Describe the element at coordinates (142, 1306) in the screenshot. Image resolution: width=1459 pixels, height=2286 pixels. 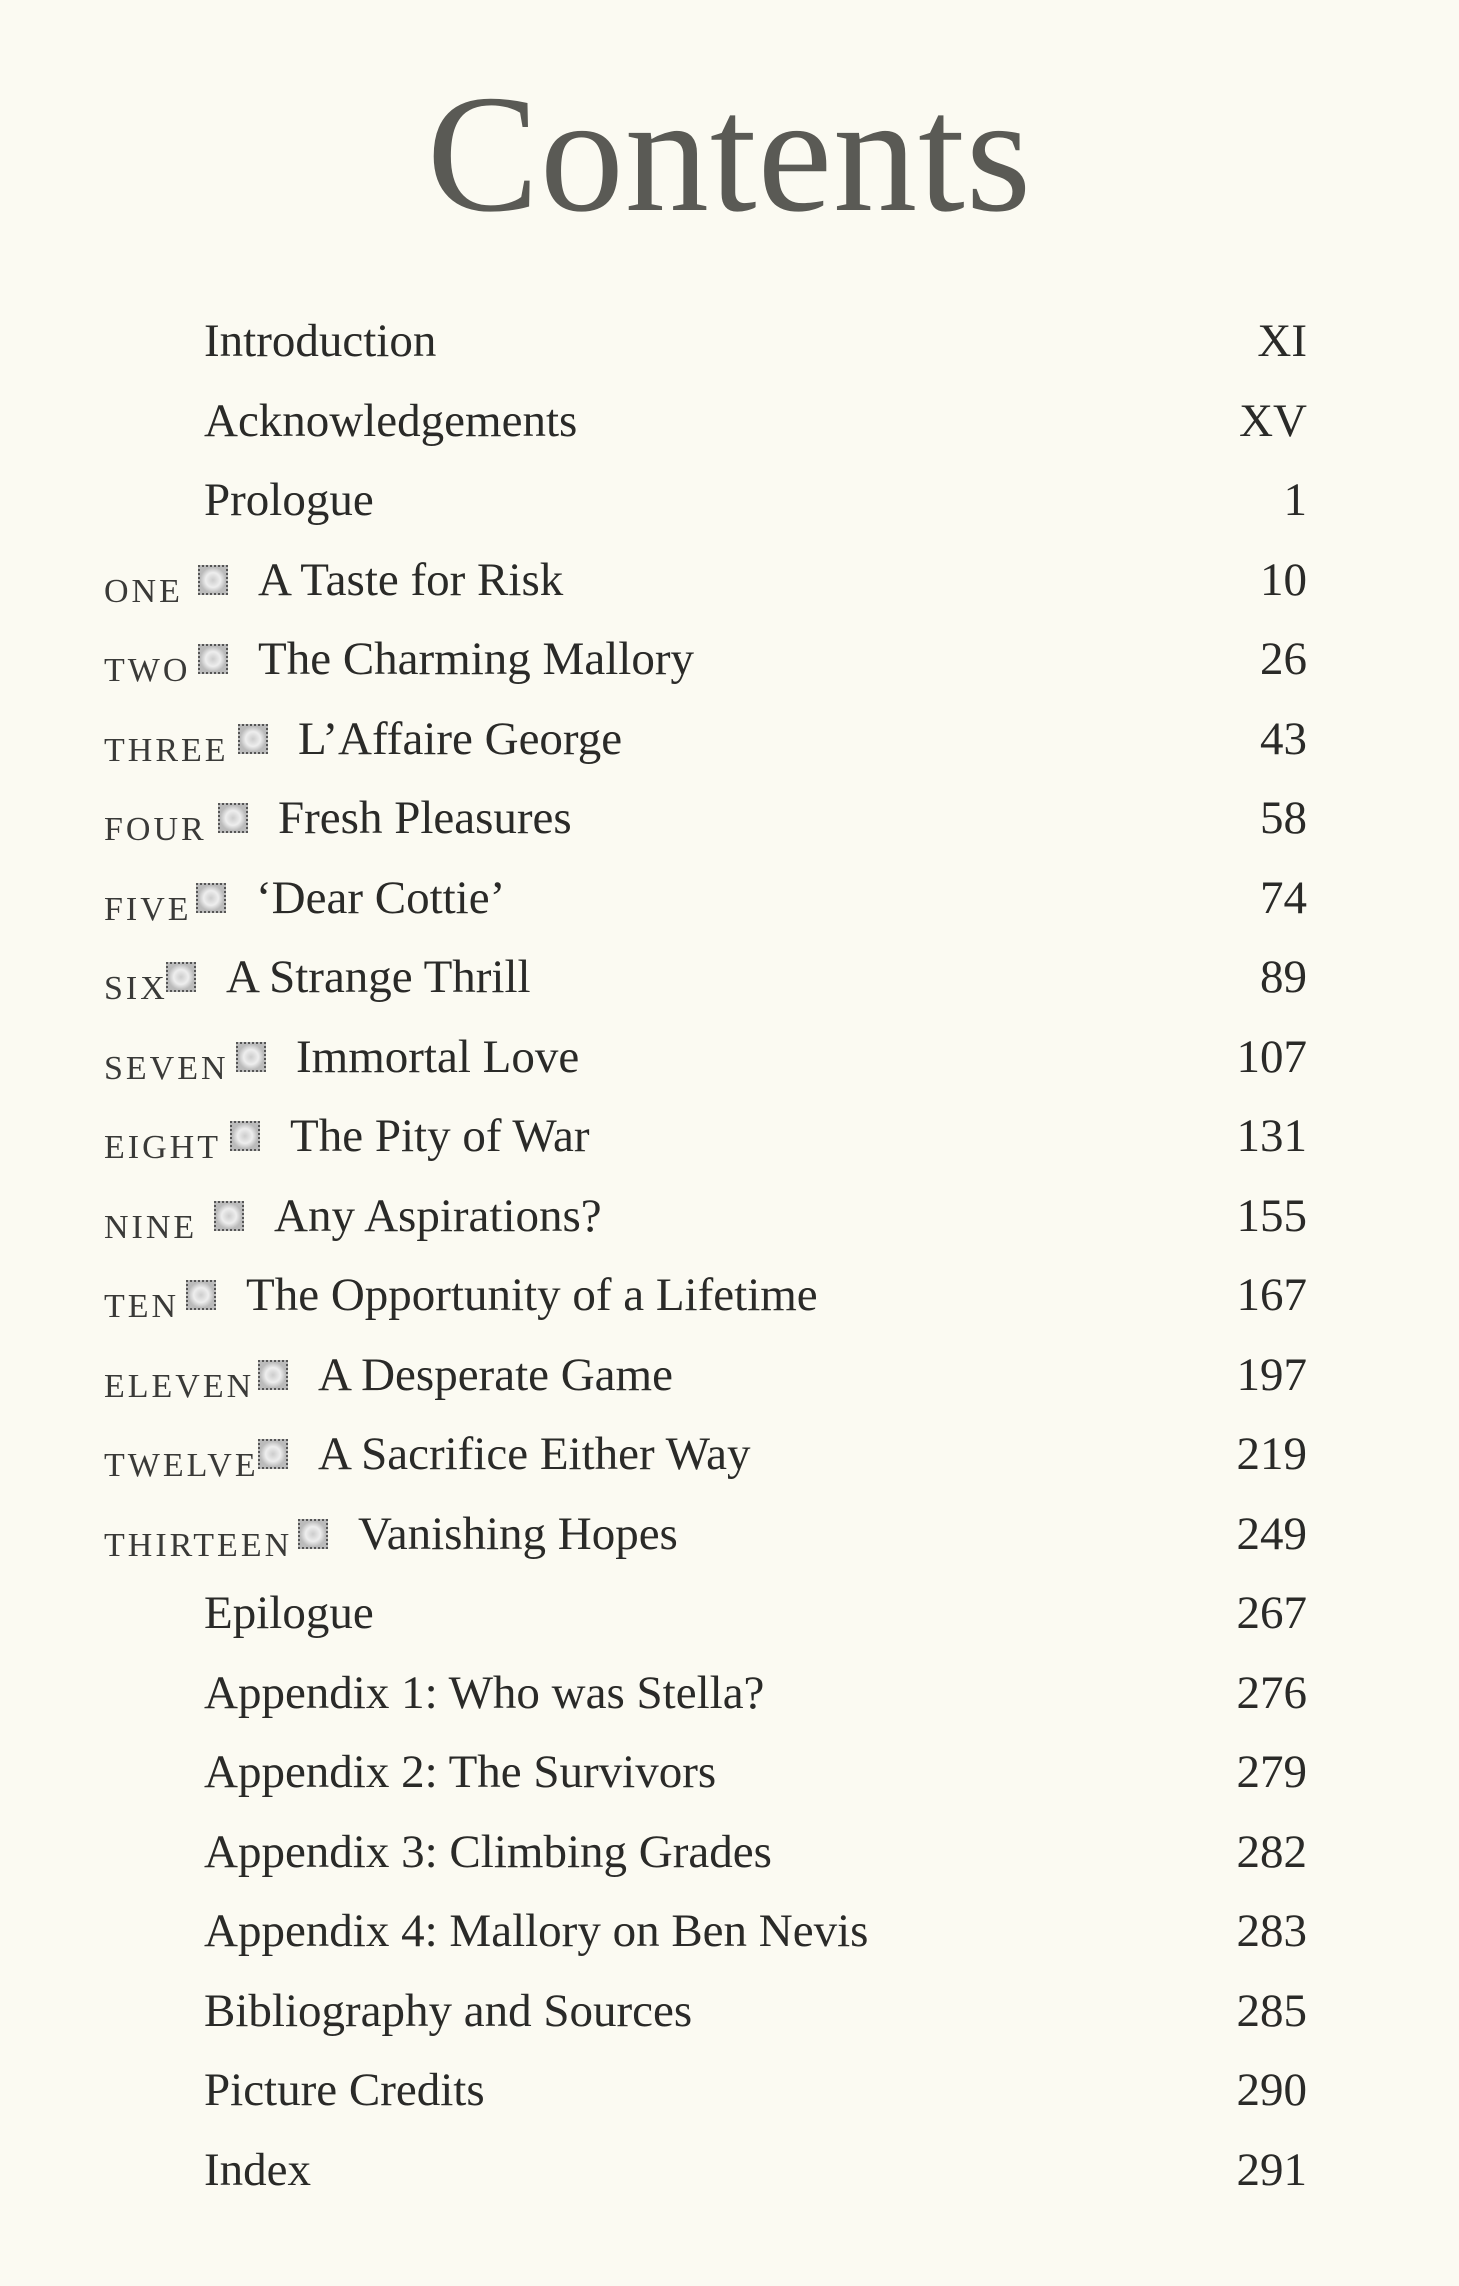
I see `chapter-number: TEN` at that location.